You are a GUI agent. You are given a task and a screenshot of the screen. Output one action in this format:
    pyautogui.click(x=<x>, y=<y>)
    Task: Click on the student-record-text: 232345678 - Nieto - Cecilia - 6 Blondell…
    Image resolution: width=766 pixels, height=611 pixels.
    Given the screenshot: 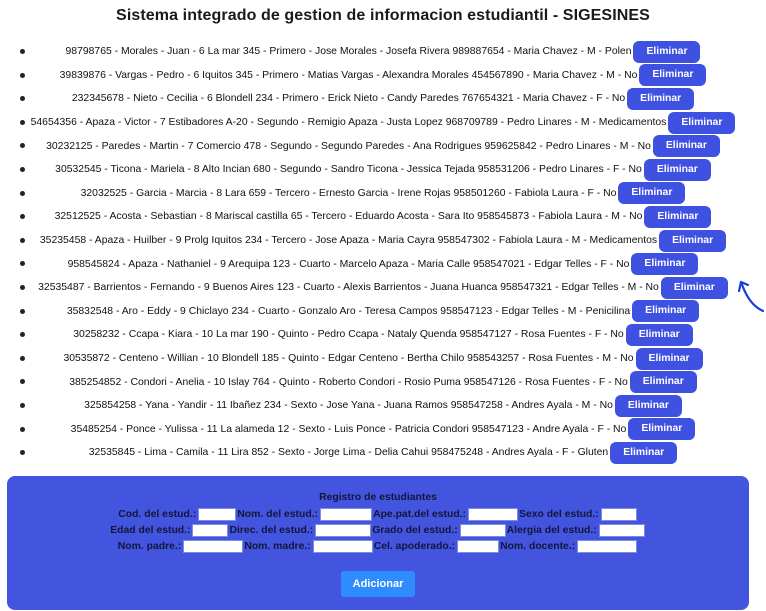 What is the action you would take?
    pyautogui.click(x=348, y=99)
    